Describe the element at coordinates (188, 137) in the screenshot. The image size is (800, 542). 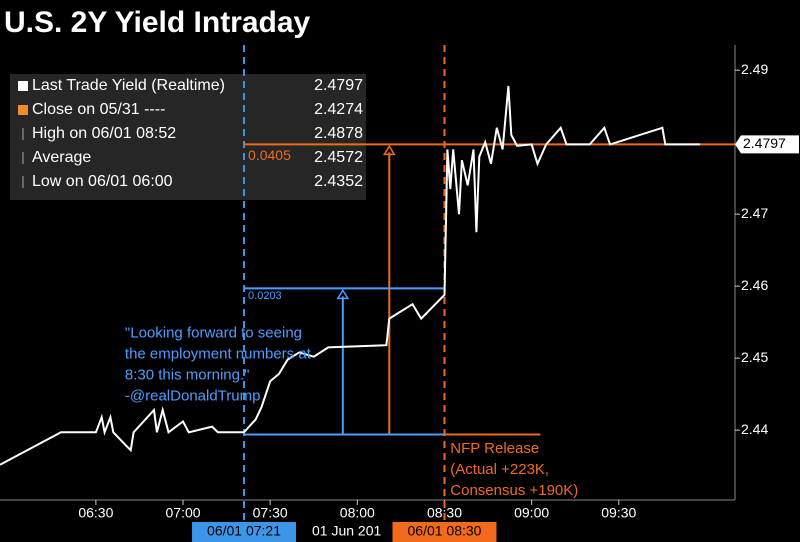
I see `legend-box` at that location.